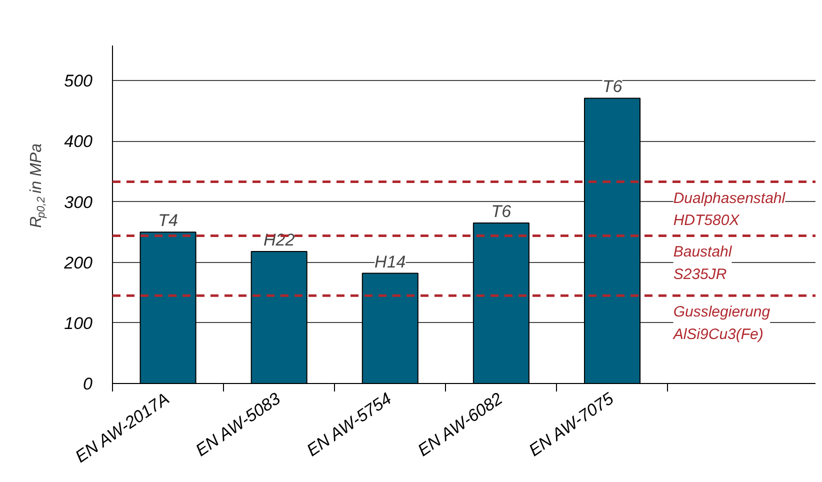 This screenshot has width=822, height=482. What do you see at coordinates (79, 323) in the screenshot?
I see `y-tick-label: 100` at bounding box center [79, 323].